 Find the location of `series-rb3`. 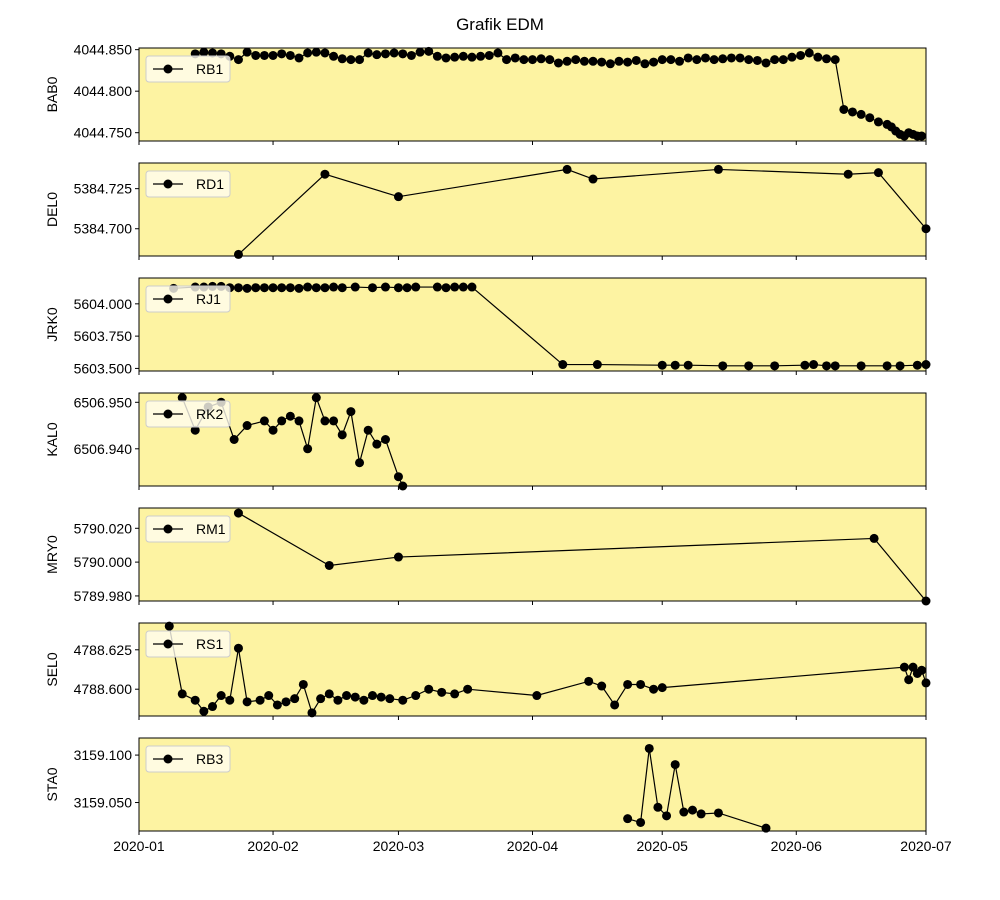

series-rb3 is located at coordinates (697, 788).